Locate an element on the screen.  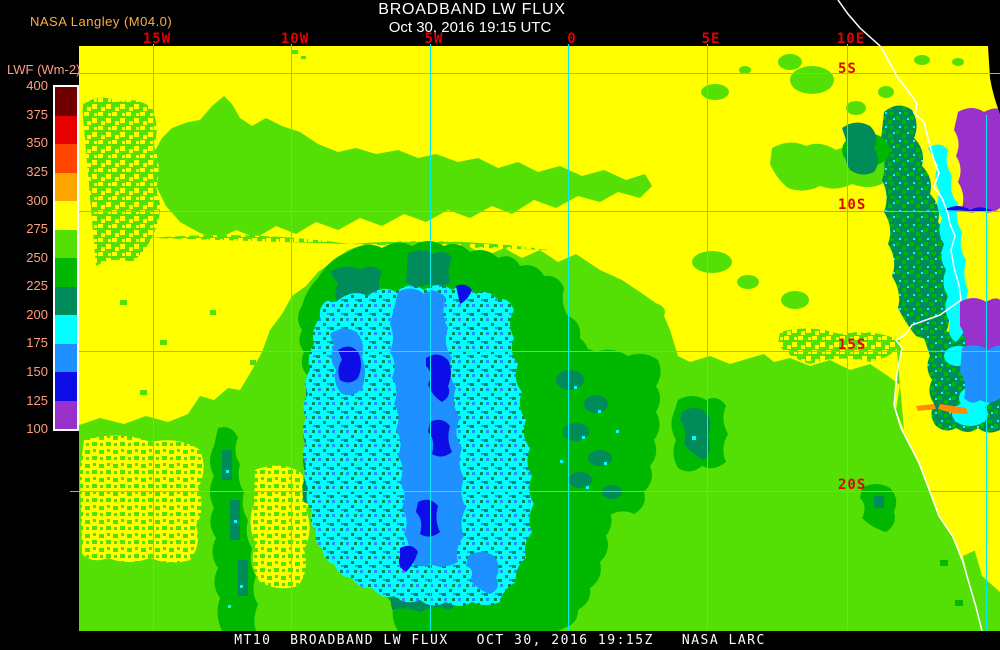
colorbar-tick: 300 is located at coordinates (37, 200).